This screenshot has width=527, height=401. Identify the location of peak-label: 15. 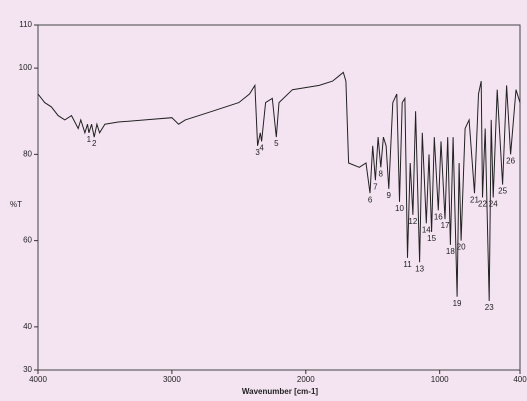
(431, 238).